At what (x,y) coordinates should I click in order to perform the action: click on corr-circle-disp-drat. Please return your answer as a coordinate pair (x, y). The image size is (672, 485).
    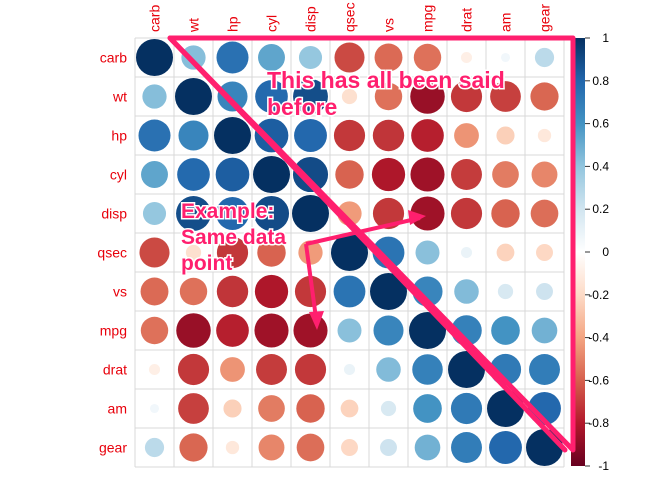
    Looking at the image, I should click on (466, 213).